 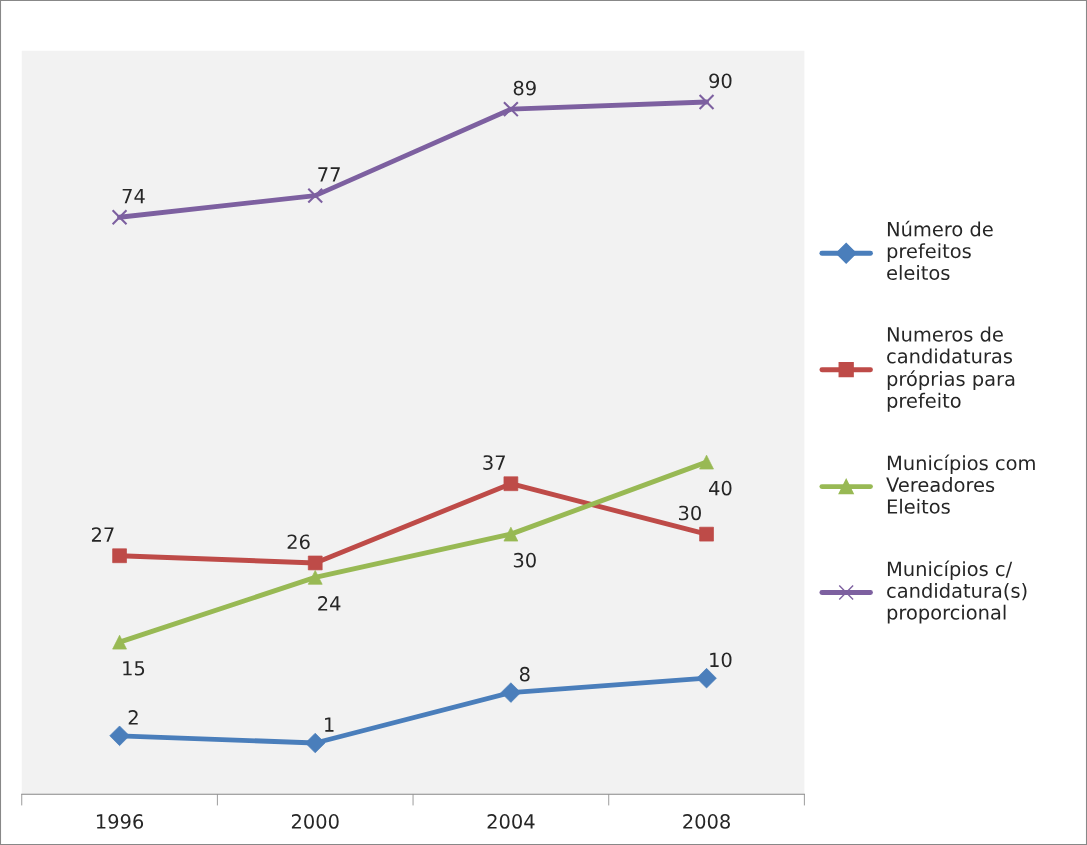 I want to click on data-label: 1, so click(x=329, y=724).